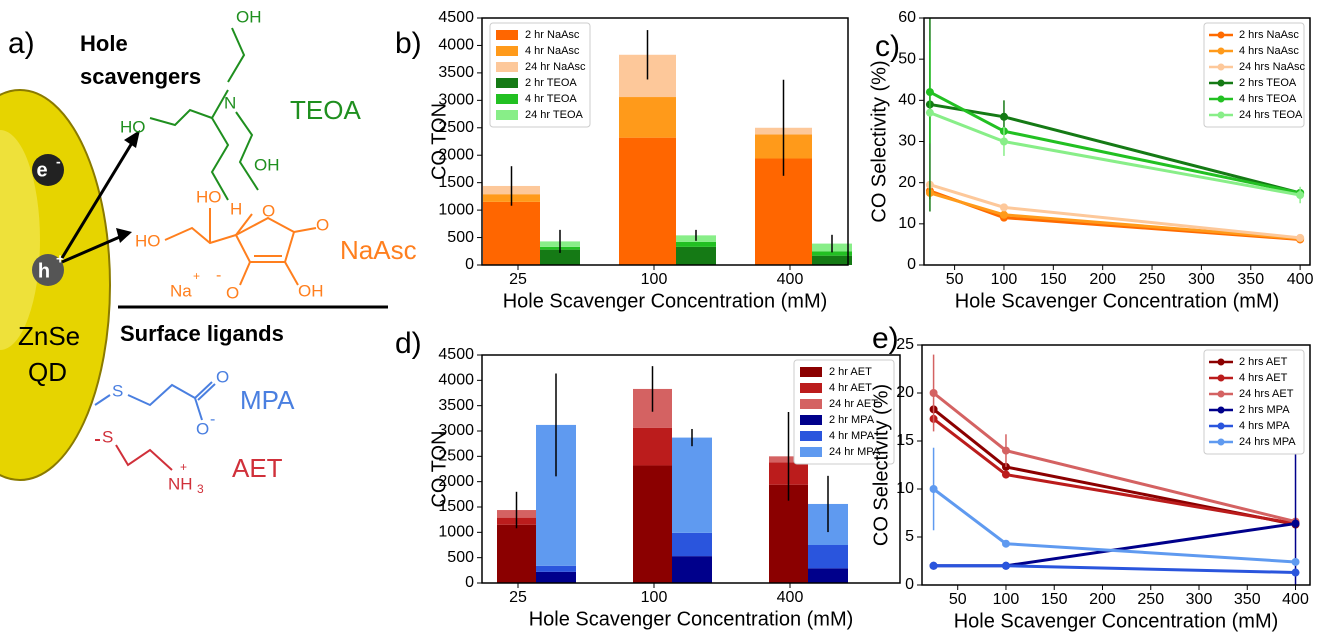 The width and height of the screenshot is (1320, 633). What do you see at coordinates (460, 237) in the screenshot?
I see `y-tick-label: 500` at bounding box center [460, 237].